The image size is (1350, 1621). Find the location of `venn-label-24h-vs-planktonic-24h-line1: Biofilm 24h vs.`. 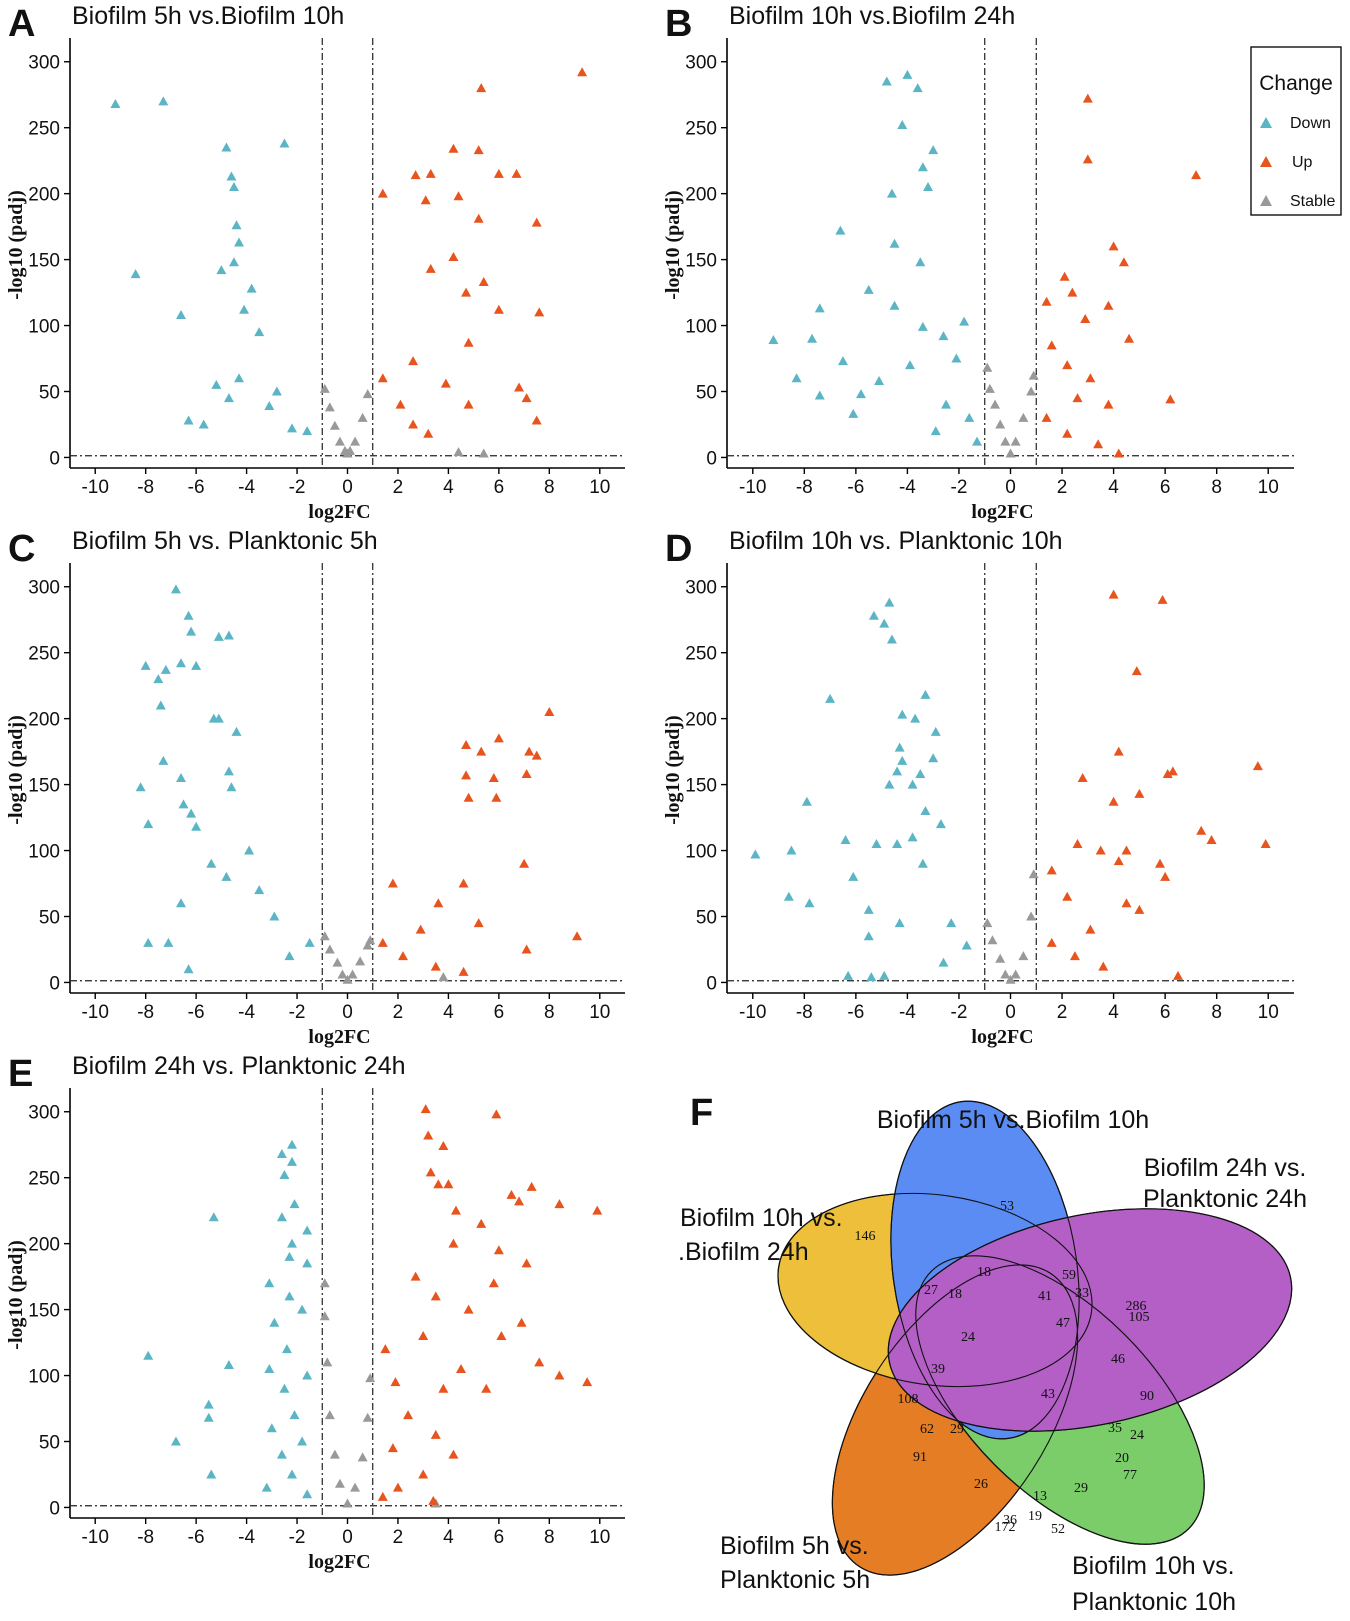

venn-label-24h-vs-planktonic-24h-line1: Biofilm 24h vs. is located at coordinates (1225, 1168).